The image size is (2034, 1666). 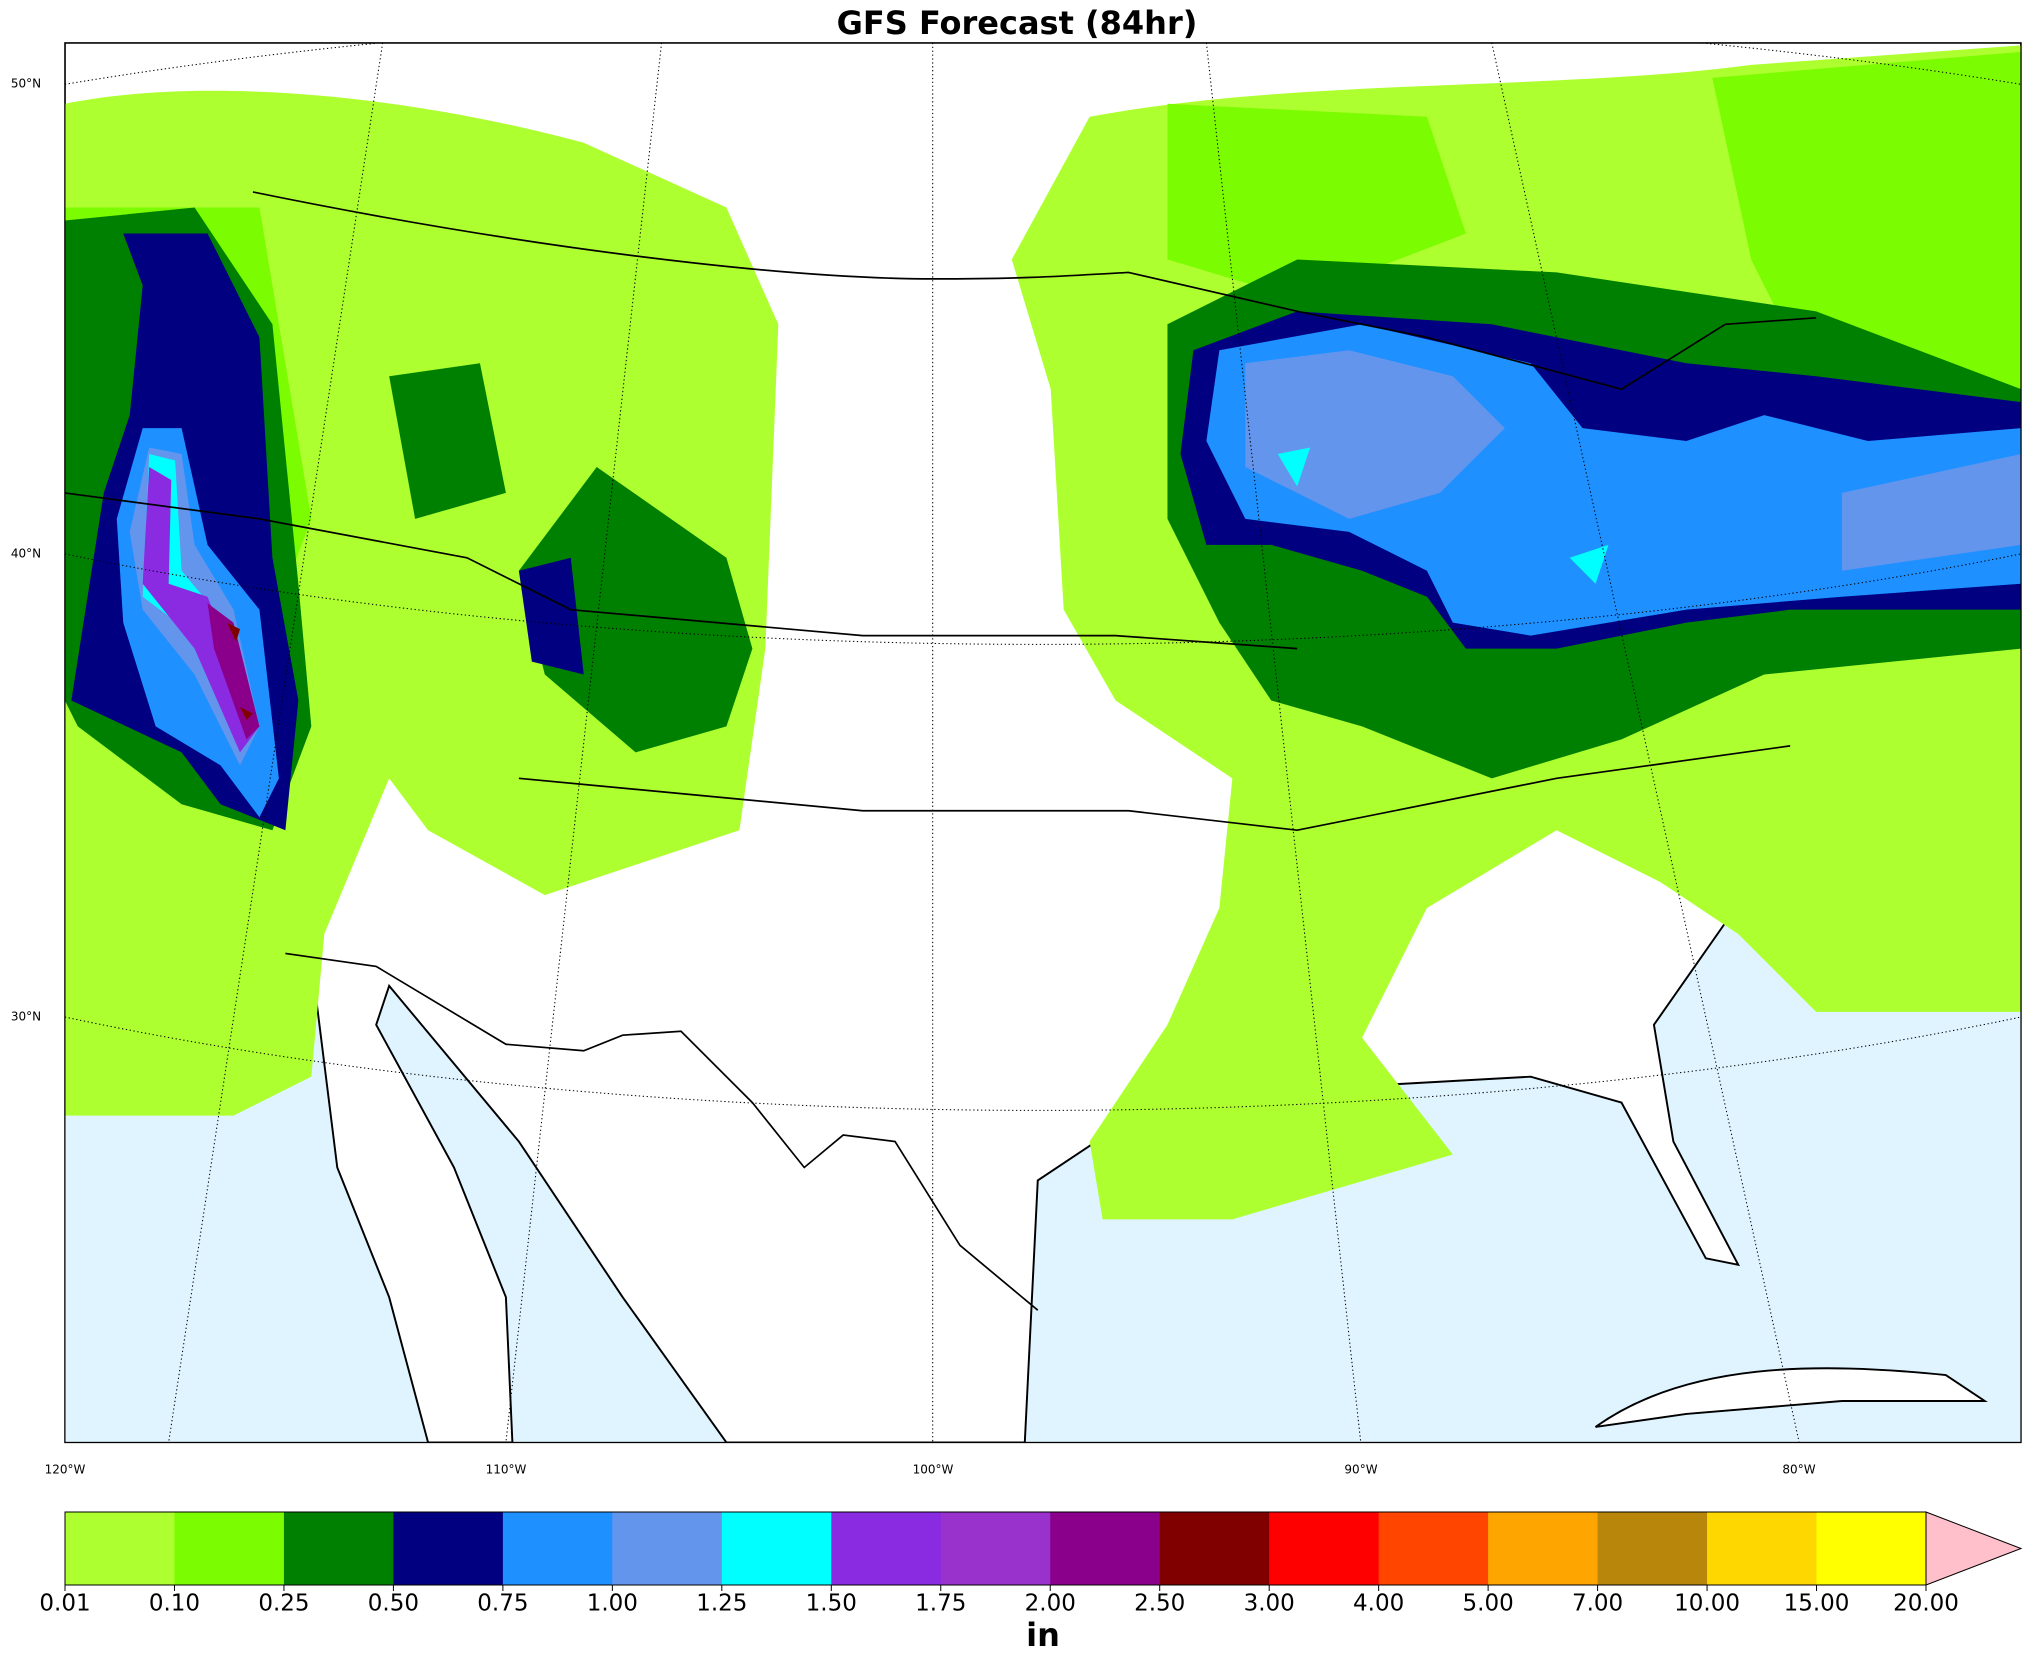 I want to click on lat-label: 30°N, so click(x=26, y=1017).